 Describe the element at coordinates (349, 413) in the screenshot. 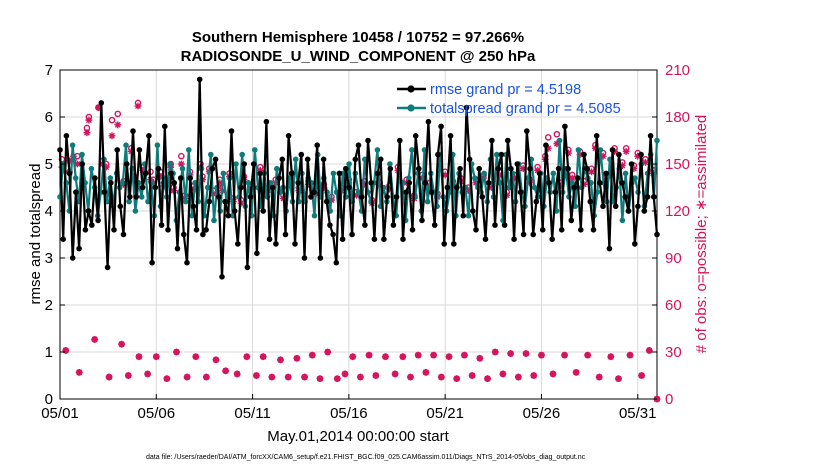

I see `x-tick-label: 05/16` at that location.